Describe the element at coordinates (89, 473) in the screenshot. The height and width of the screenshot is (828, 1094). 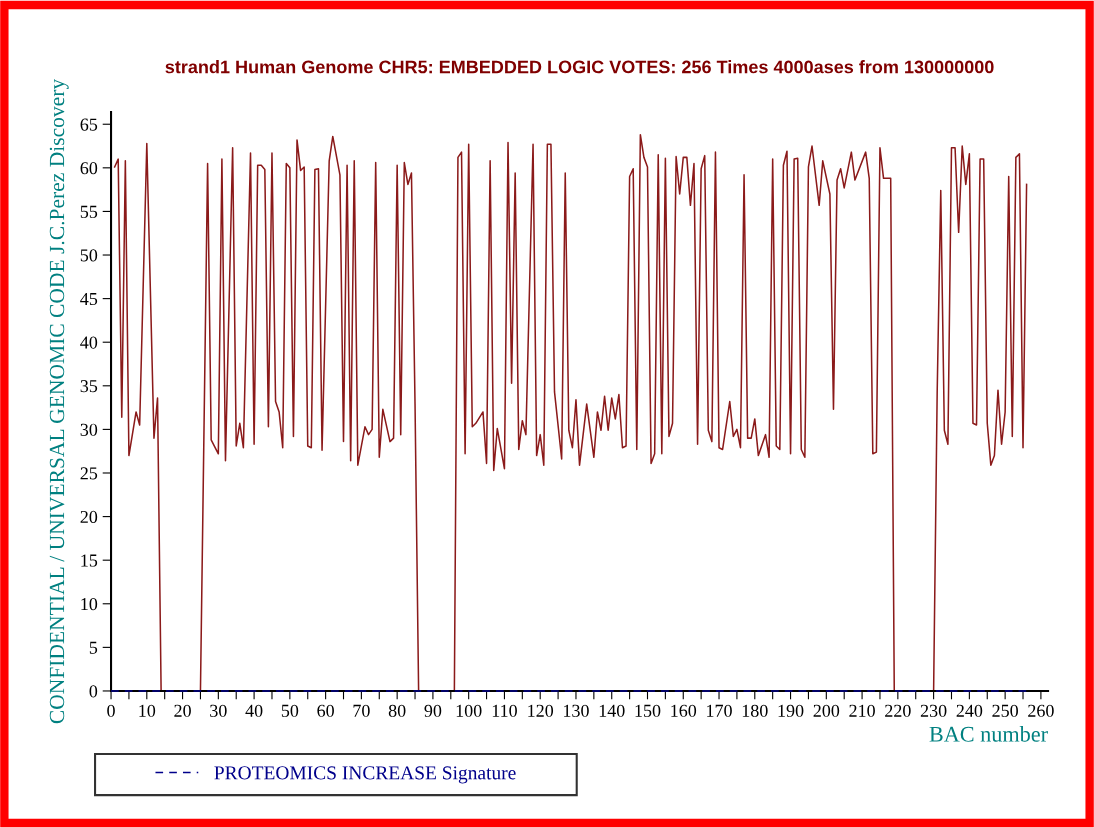
I see `y-tick-label: 25` at that location.